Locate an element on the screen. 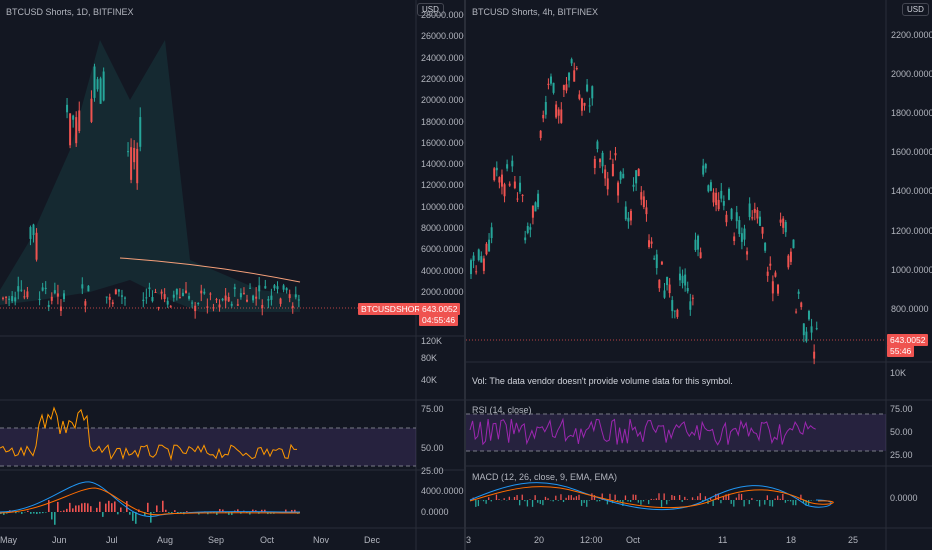 The image size is (932, 550). left-price-axis-label: 2000.0000 is located at coordinates (442, 291).